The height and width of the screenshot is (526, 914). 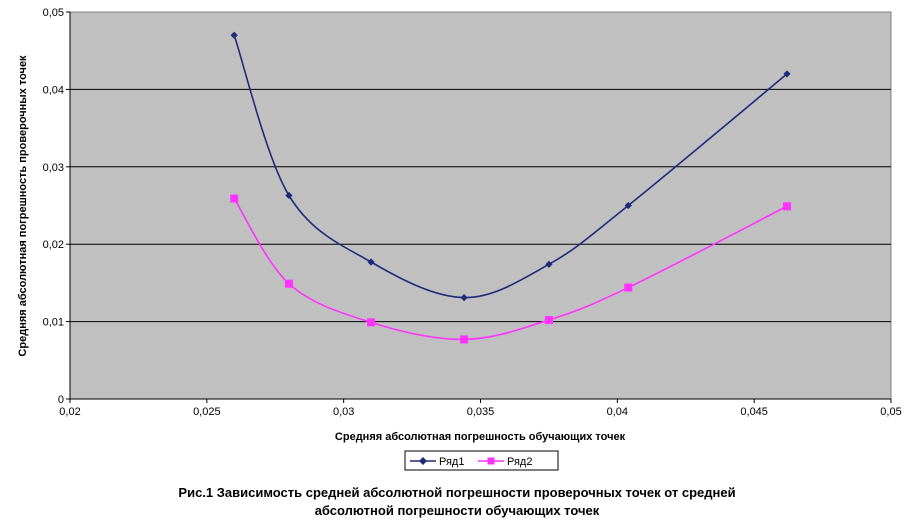 What do you see at coordinates (53, 90) in the screenshot?
I see `y-tick-label: 0,04` at bounding box center [53, 90].